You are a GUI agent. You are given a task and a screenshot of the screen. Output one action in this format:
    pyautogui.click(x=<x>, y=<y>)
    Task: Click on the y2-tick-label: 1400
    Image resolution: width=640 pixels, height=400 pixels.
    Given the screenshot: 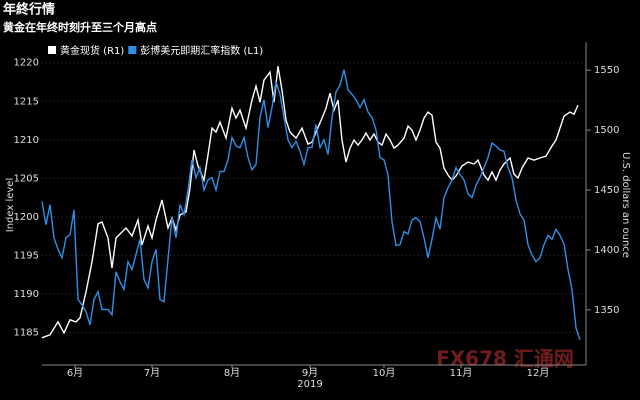 What is the action you would take?
    pyautogui.click(x=606, y=250)
    